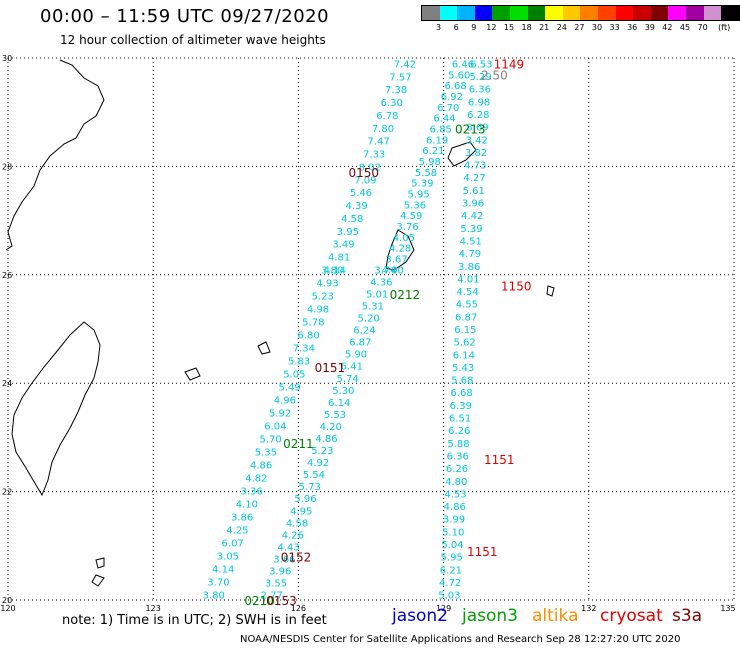 This screenshot has height=650, width=740. Describe the element at coordinates (361, 193) in the screenshot. I see `wave-height-value: 5.46` at that location.